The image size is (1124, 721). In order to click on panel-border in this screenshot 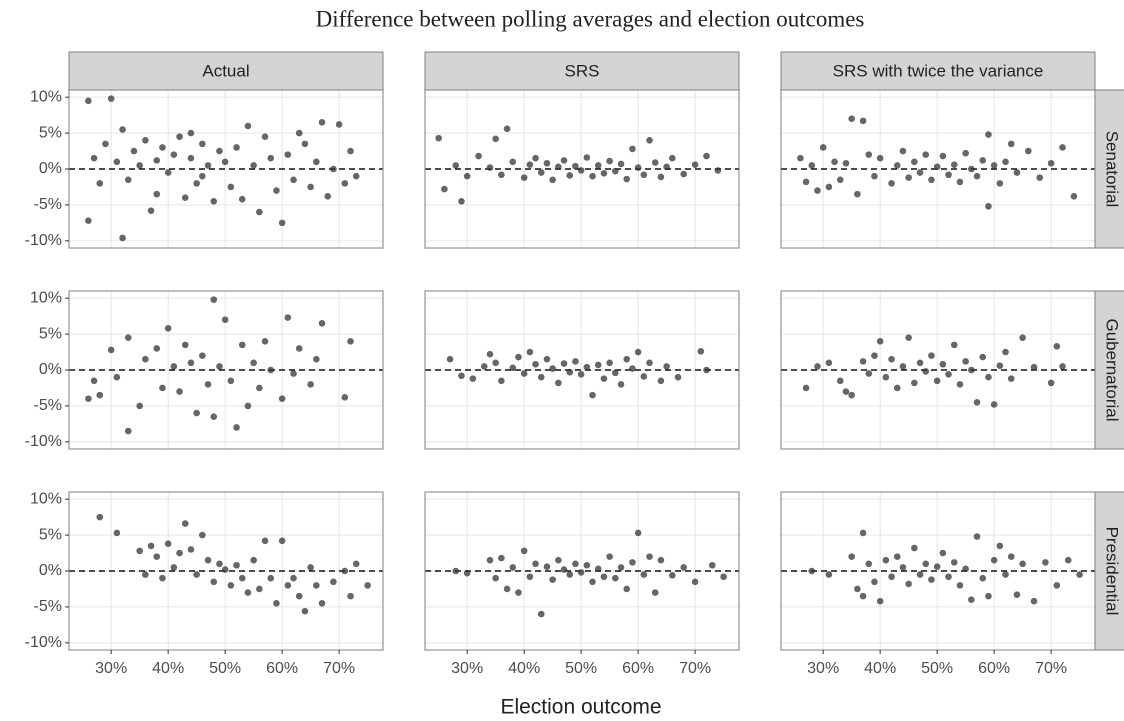, I will do `click(582, 169)`.